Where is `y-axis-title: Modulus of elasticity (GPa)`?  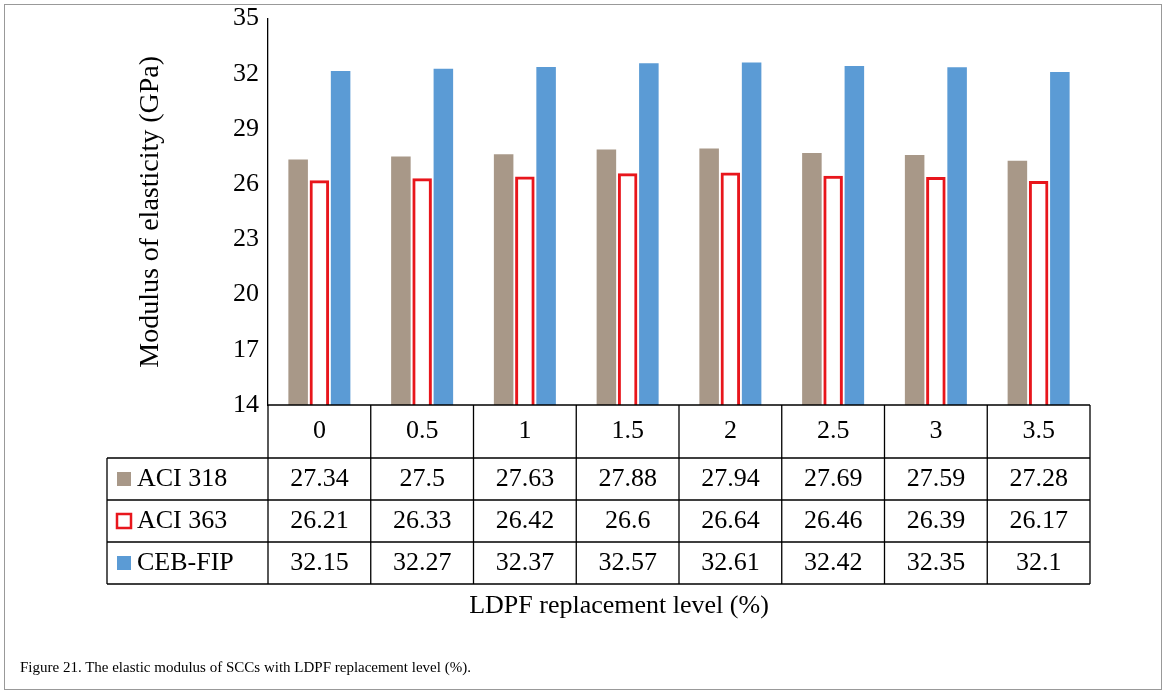
y-axis-title: Modulus of elasticity (GPa) is located at coordinates (149, 211).